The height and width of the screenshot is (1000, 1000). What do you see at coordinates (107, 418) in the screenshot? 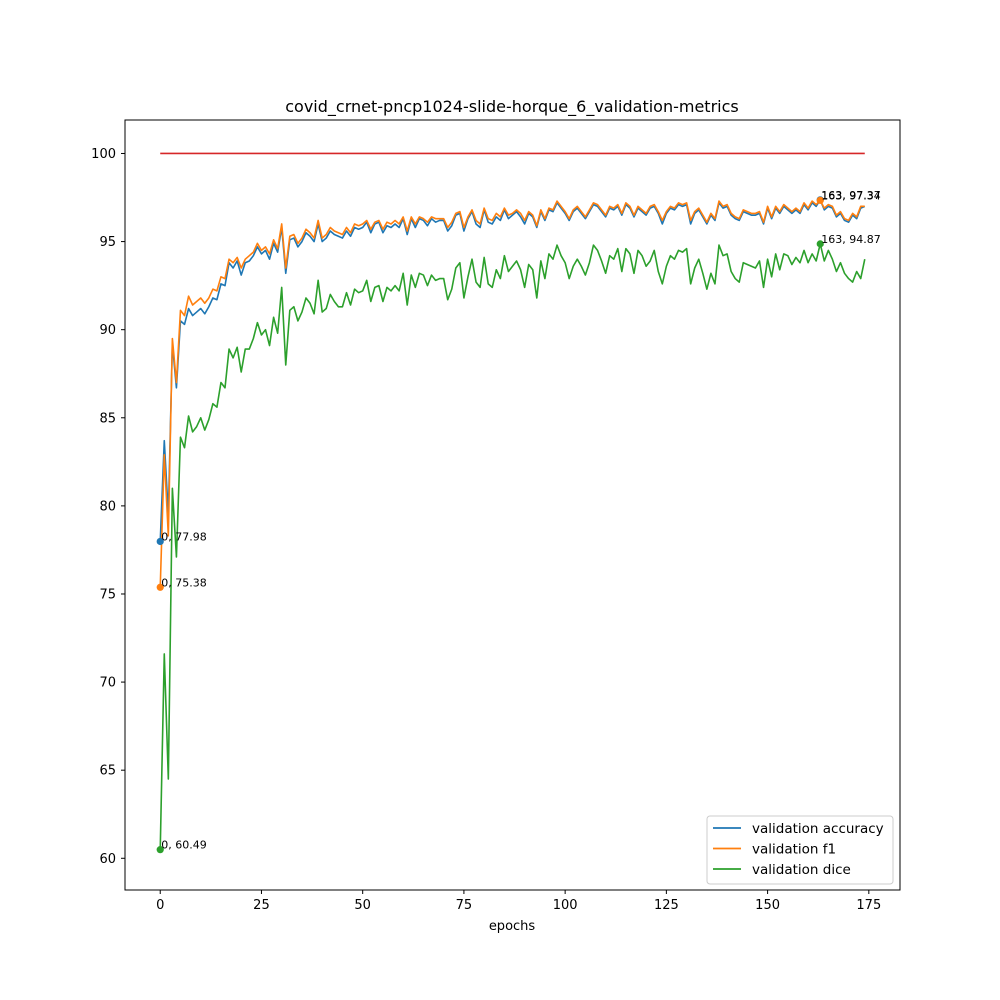
I see `y-tick-label-85: 85` at bounding box center [107, 418].